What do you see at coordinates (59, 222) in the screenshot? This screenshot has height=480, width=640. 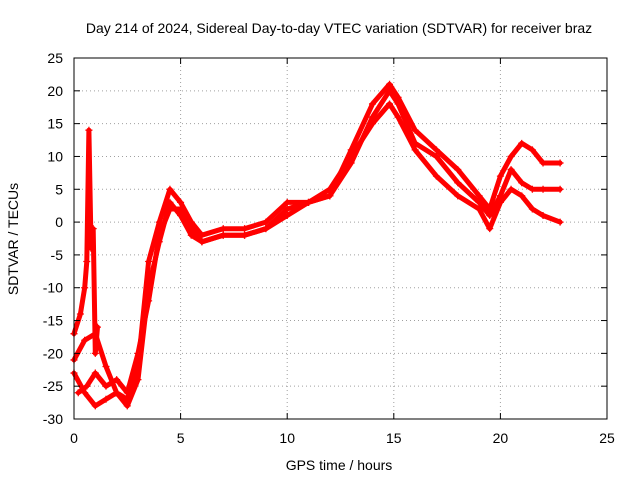 I see `y-tick-label: 0` at bounding box center [59, 222].